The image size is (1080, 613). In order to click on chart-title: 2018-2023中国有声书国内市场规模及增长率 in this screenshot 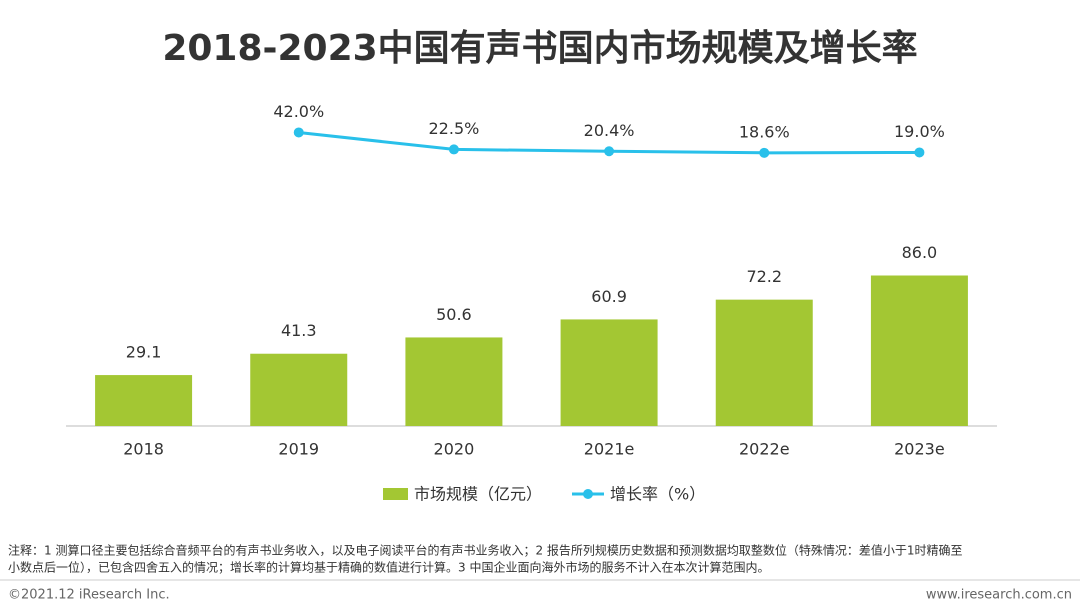, I will do `click(539, 48)`.